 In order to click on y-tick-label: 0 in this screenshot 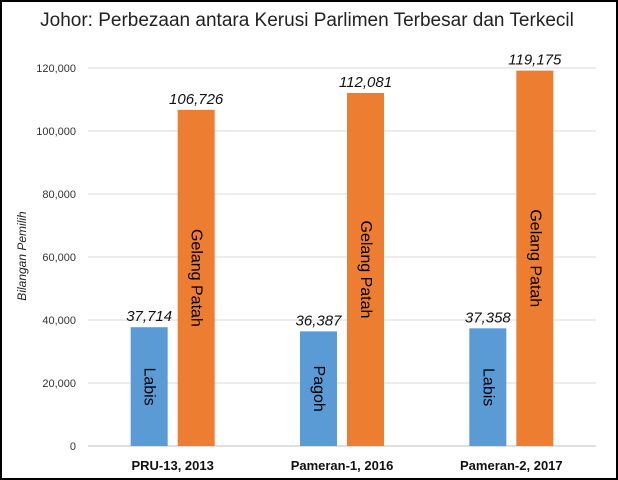, I will do `click(73, 447)`.